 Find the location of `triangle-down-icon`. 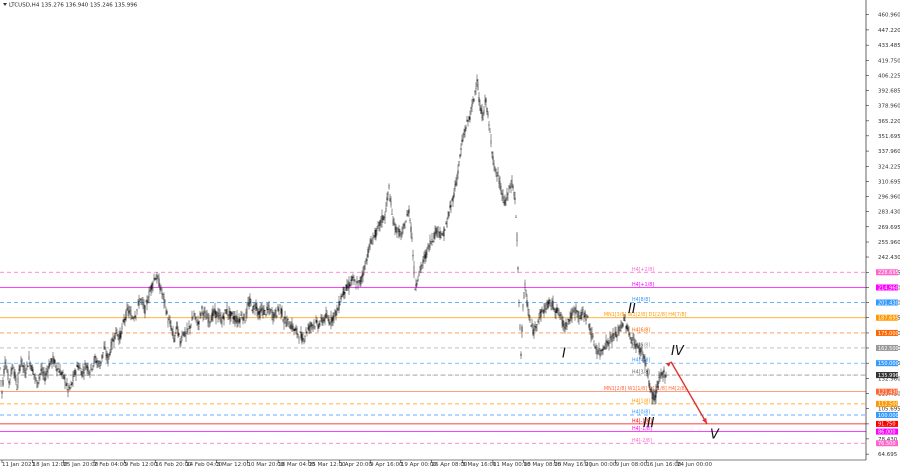

triangle-down-icon is located at coordinates (5, 4).